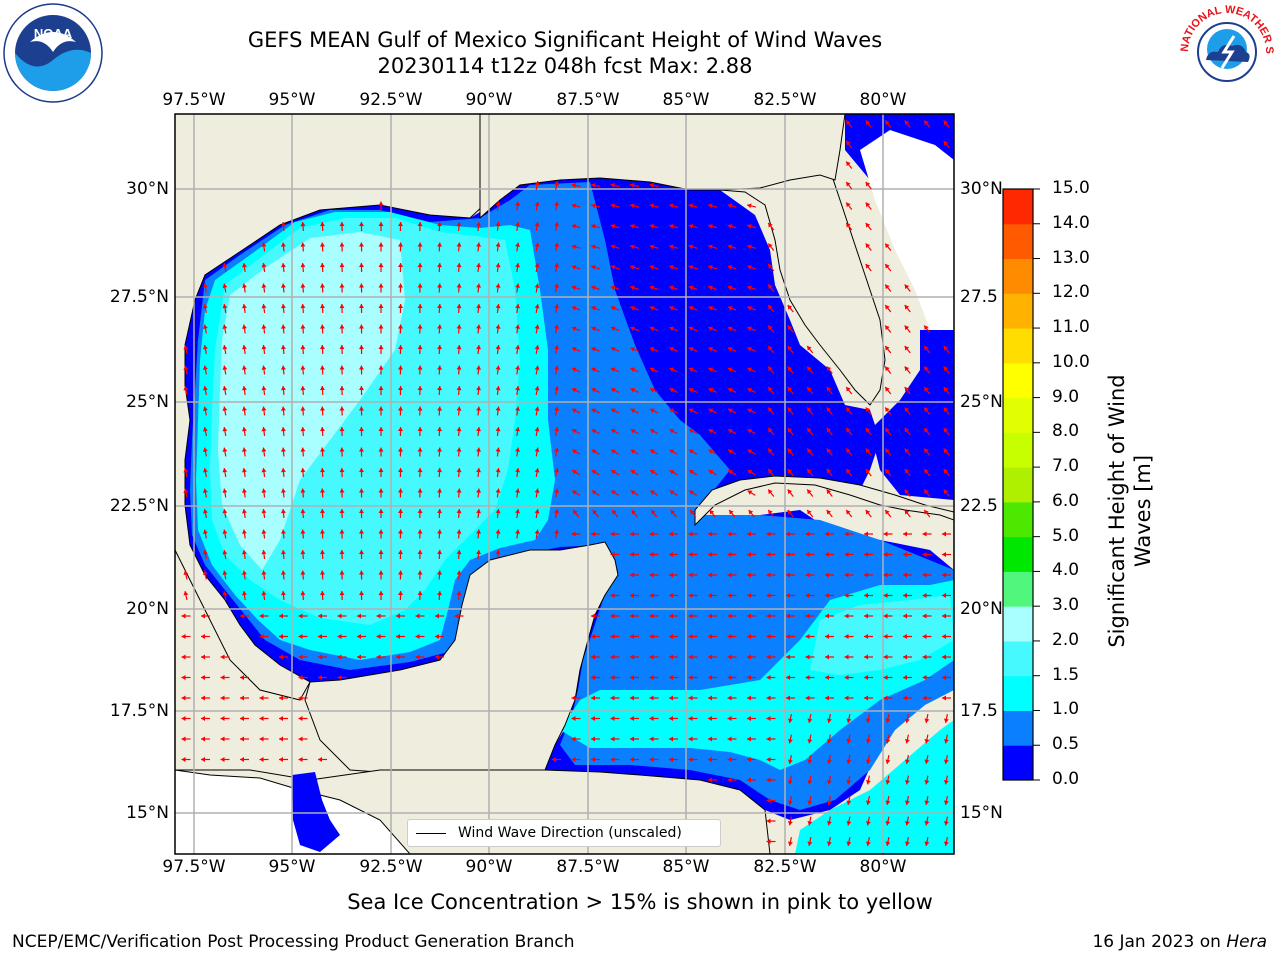 This screenshot has width=1280, height=960. I want to click on footer-date-text: 16 Jan 2023 on, so click(1156, 942).